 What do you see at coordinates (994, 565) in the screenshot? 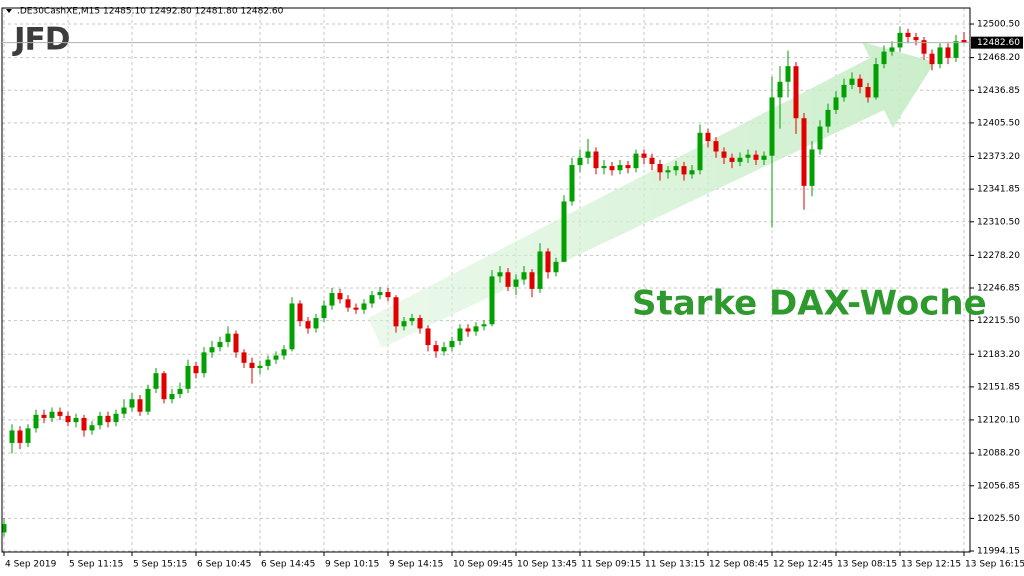
I see `x-tick-label: 13 Sep 16:15` at bounding box center [994, 565].